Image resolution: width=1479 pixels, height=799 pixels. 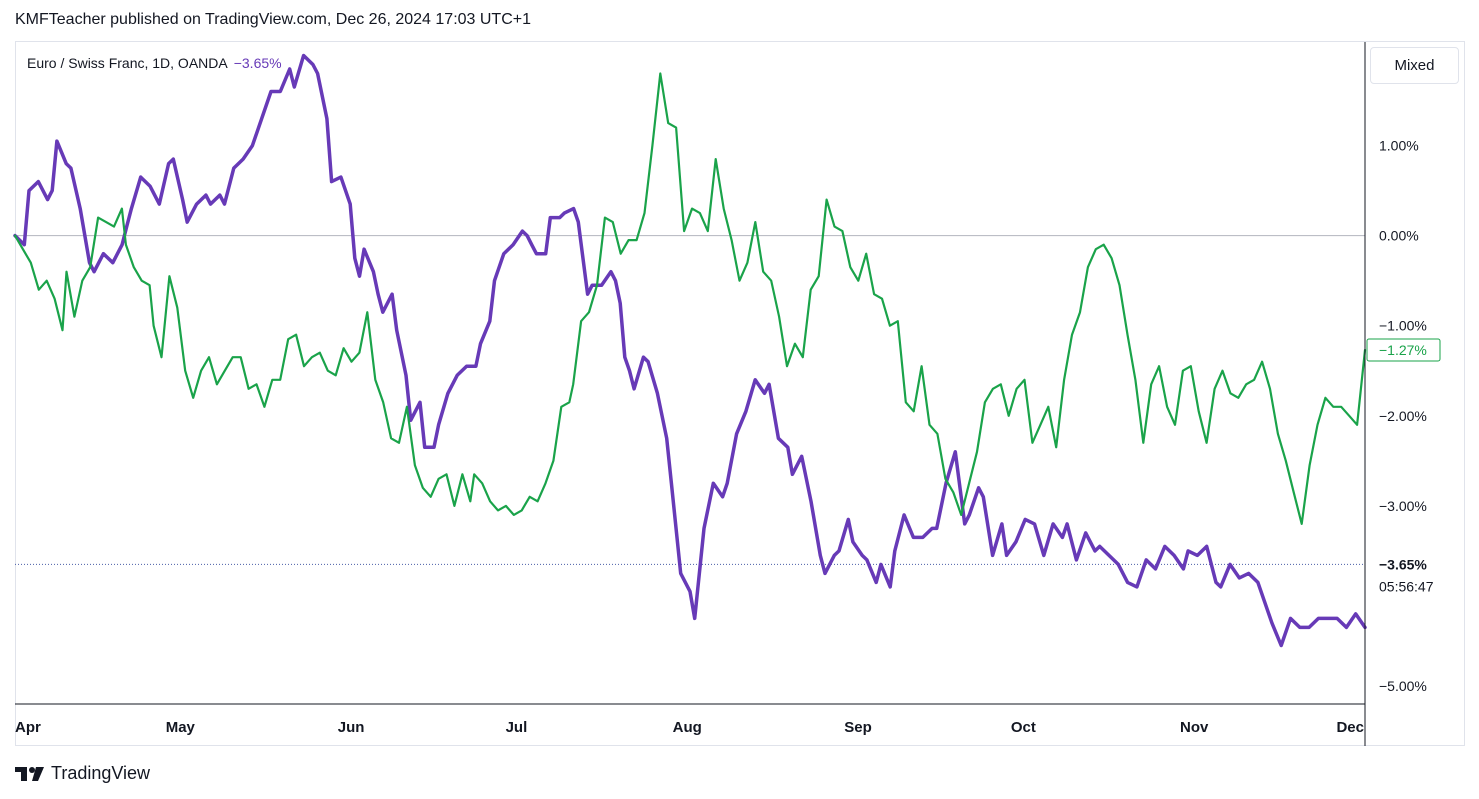 I want to click on y-tick-label: −3.00%, so click(x=1403, y=506).